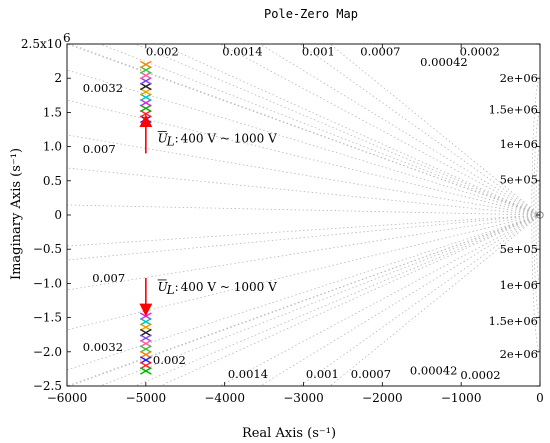 The image size is (550, 443). What do you see at coordinates (47, 386) in the screenshot?
I see `y-tick-label: −2.5` at bounding box center [47, 386].